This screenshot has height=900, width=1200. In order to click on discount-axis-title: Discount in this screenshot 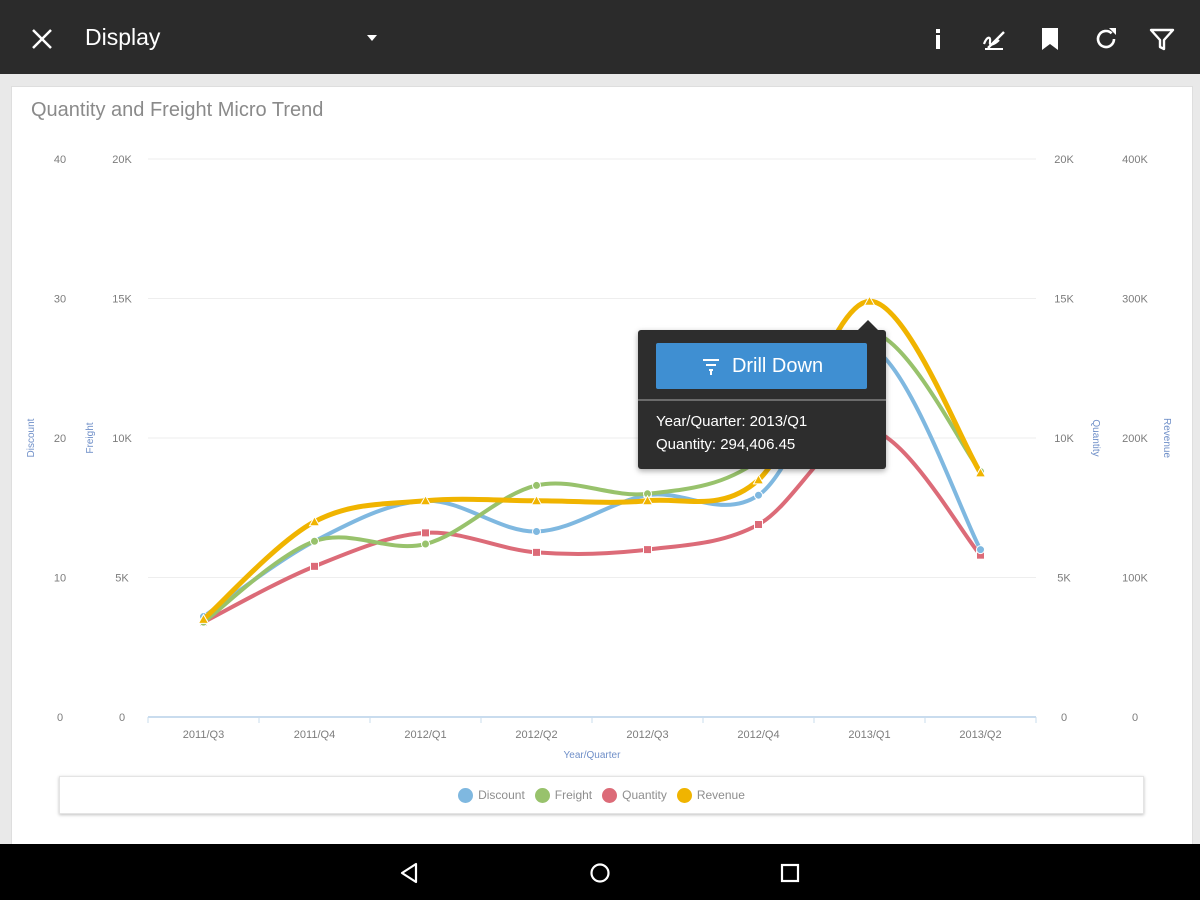, I will do `click(31, 437)`.